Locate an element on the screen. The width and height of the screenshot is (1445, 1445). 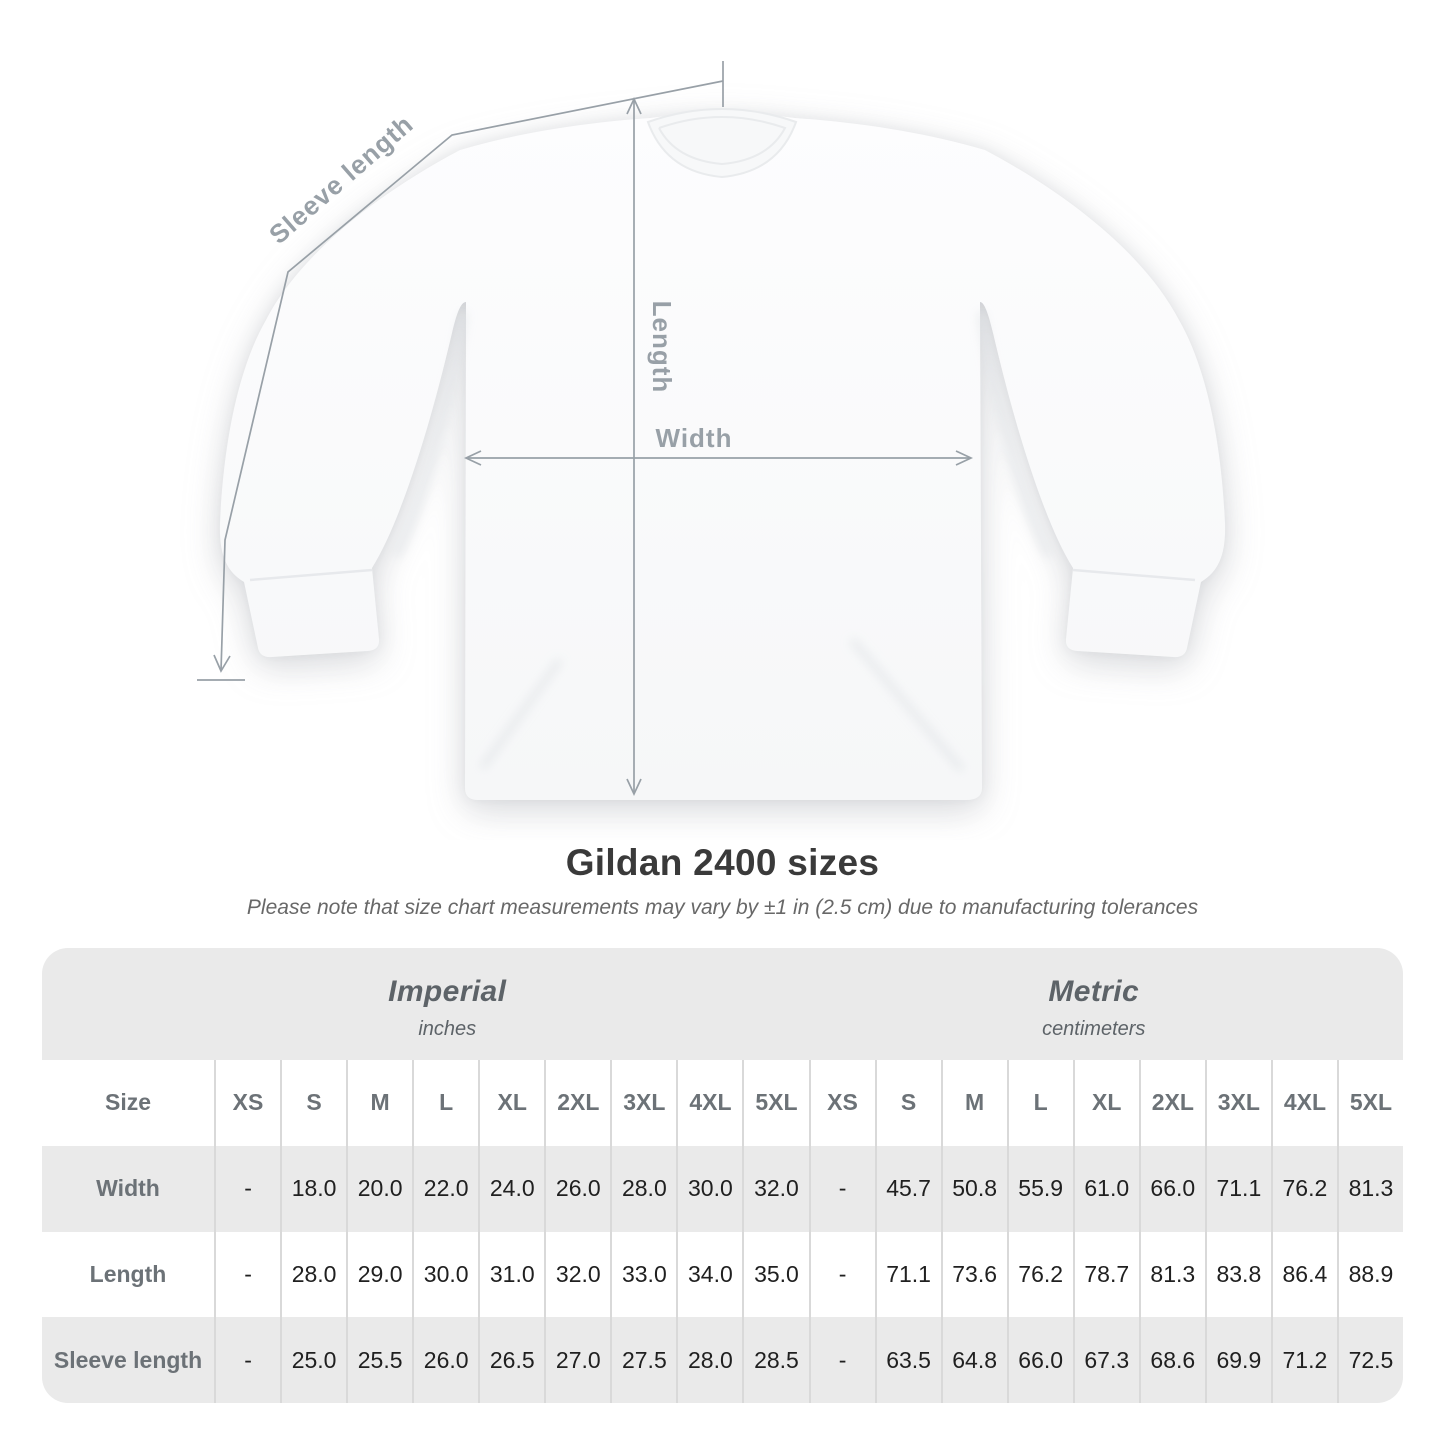
value-cell: 26.5 is located at coordinates (511, 1360).